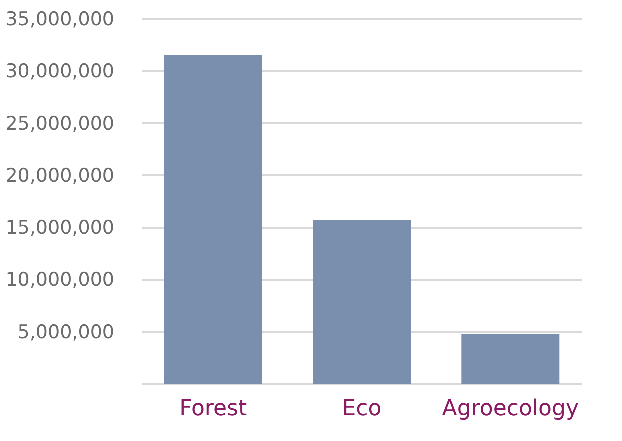 The width and height of the screenshot is (622, 441). What do you see at coordinates (60, 280) in the screenshot?
I see `y-tick-label: 10,000,000` at bounding box center [60, 280].